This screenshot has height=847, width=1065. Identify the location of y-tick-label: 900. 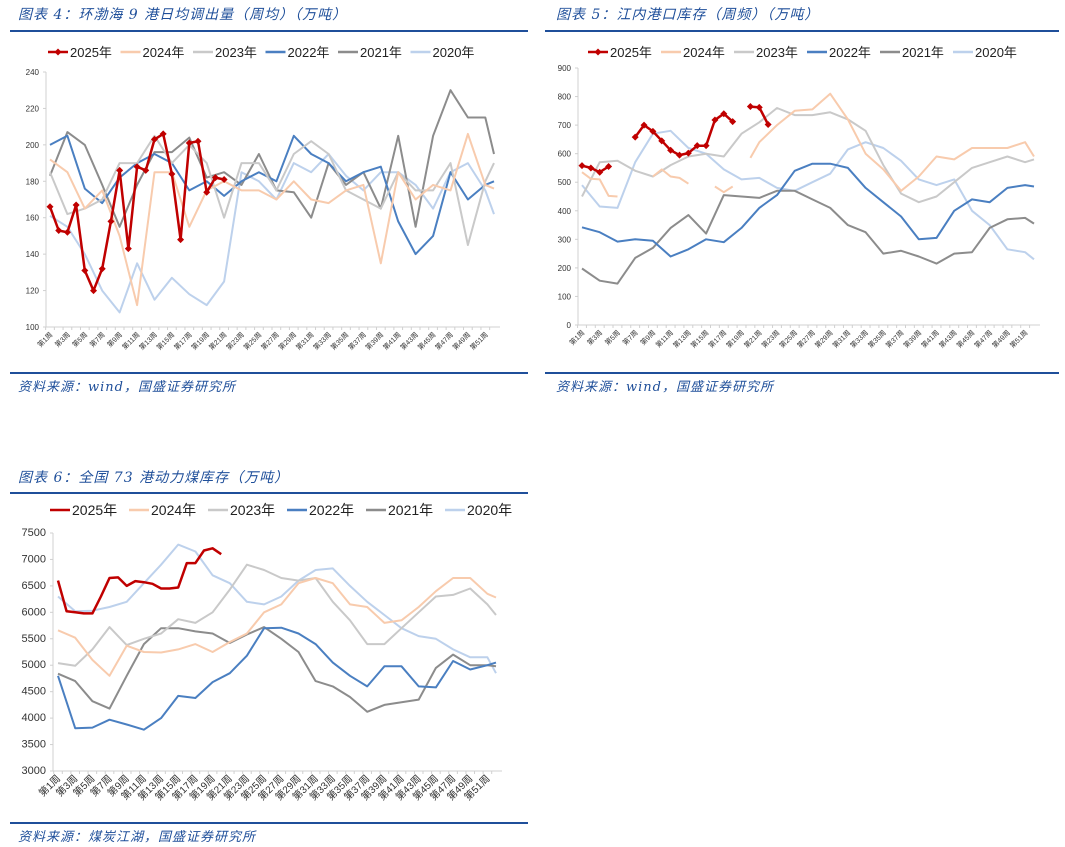
(565, 68).